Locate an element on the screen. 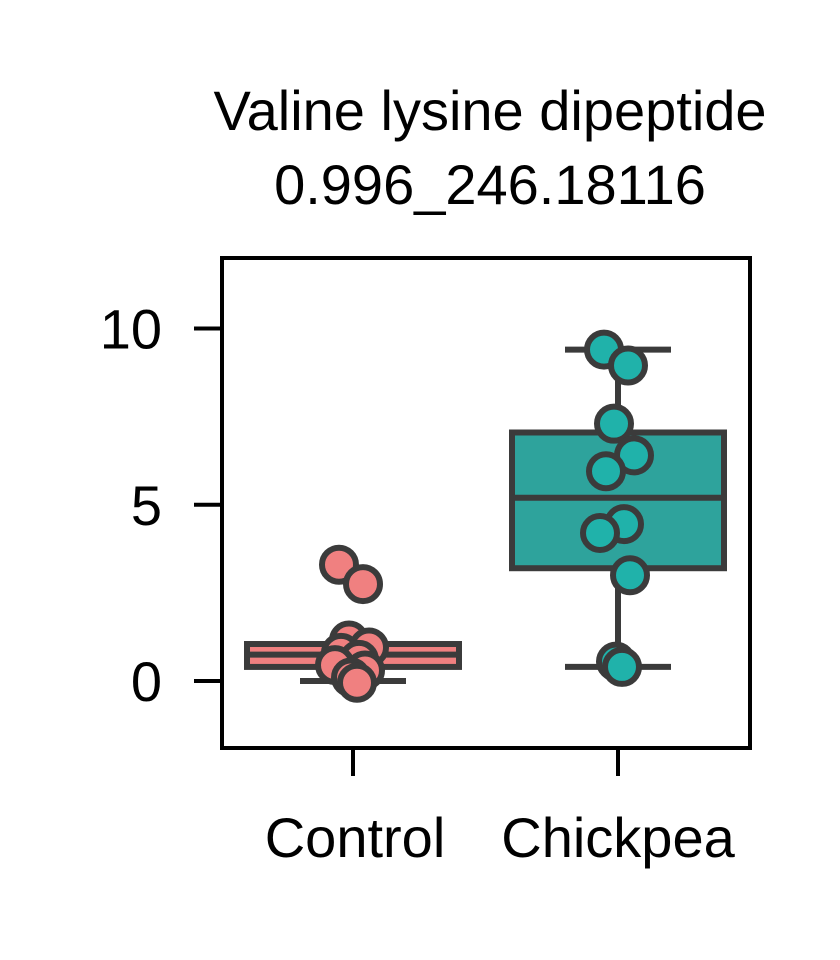 The width and height of the screenshot is (840, 960). x-tick-label: Control is located at coordinates (355, 837).